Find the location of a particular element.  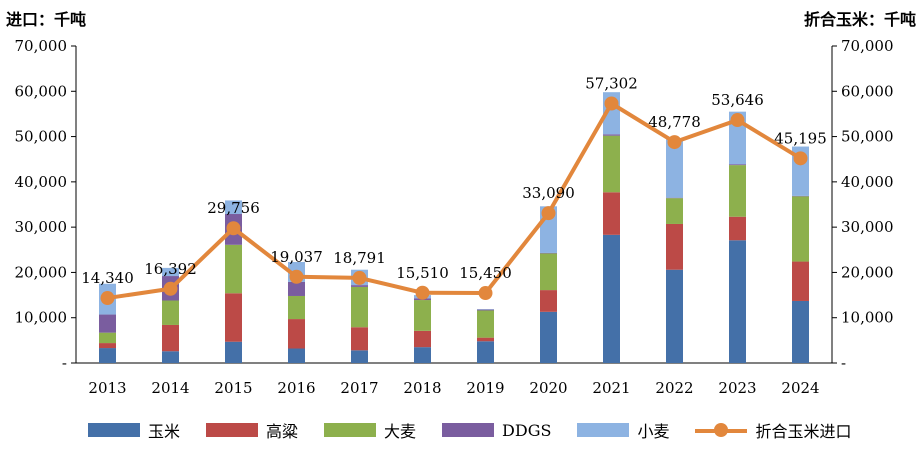

x-tick-label: 2014 is located at coordinates (170, 388).